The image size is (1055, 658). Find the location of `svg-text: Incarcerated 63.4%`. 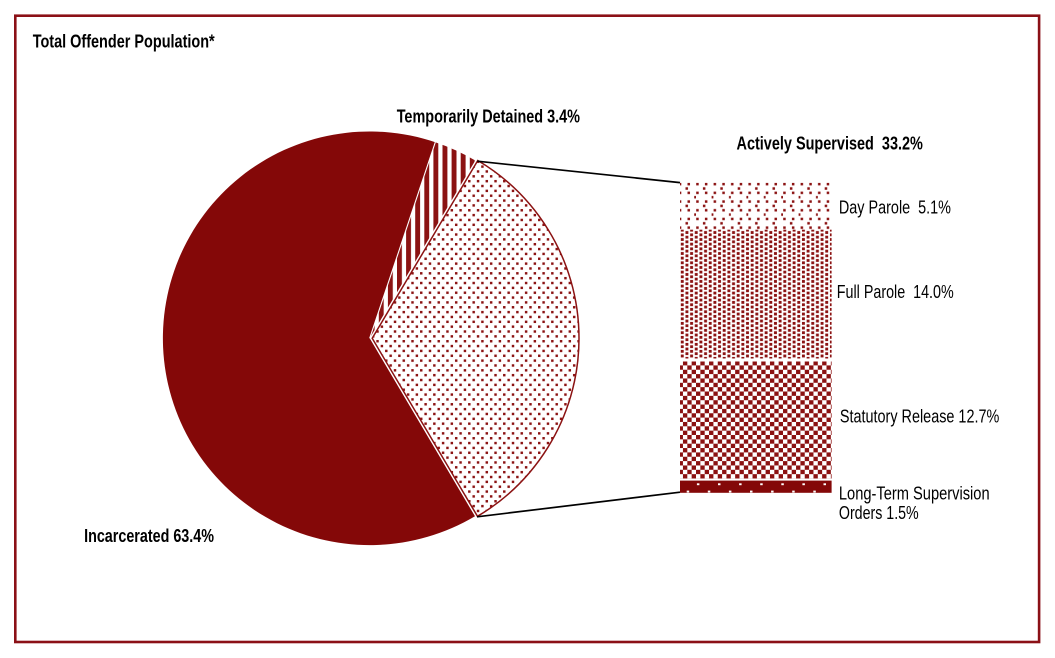

svg-text: Incarcerated 63.4% is located at coordinates (149, 536).